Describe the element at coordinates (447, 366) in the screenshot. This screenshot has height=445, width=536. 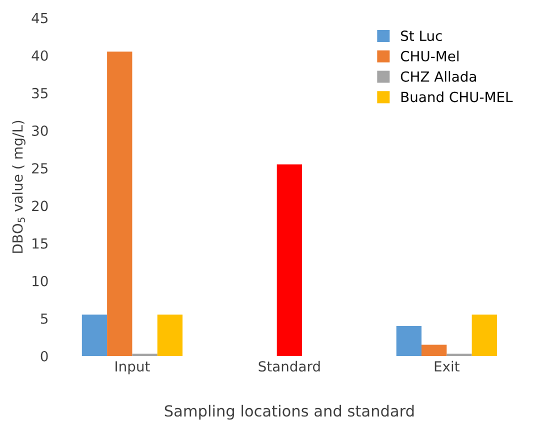
I see `x-tick-label: Exit` at that location.